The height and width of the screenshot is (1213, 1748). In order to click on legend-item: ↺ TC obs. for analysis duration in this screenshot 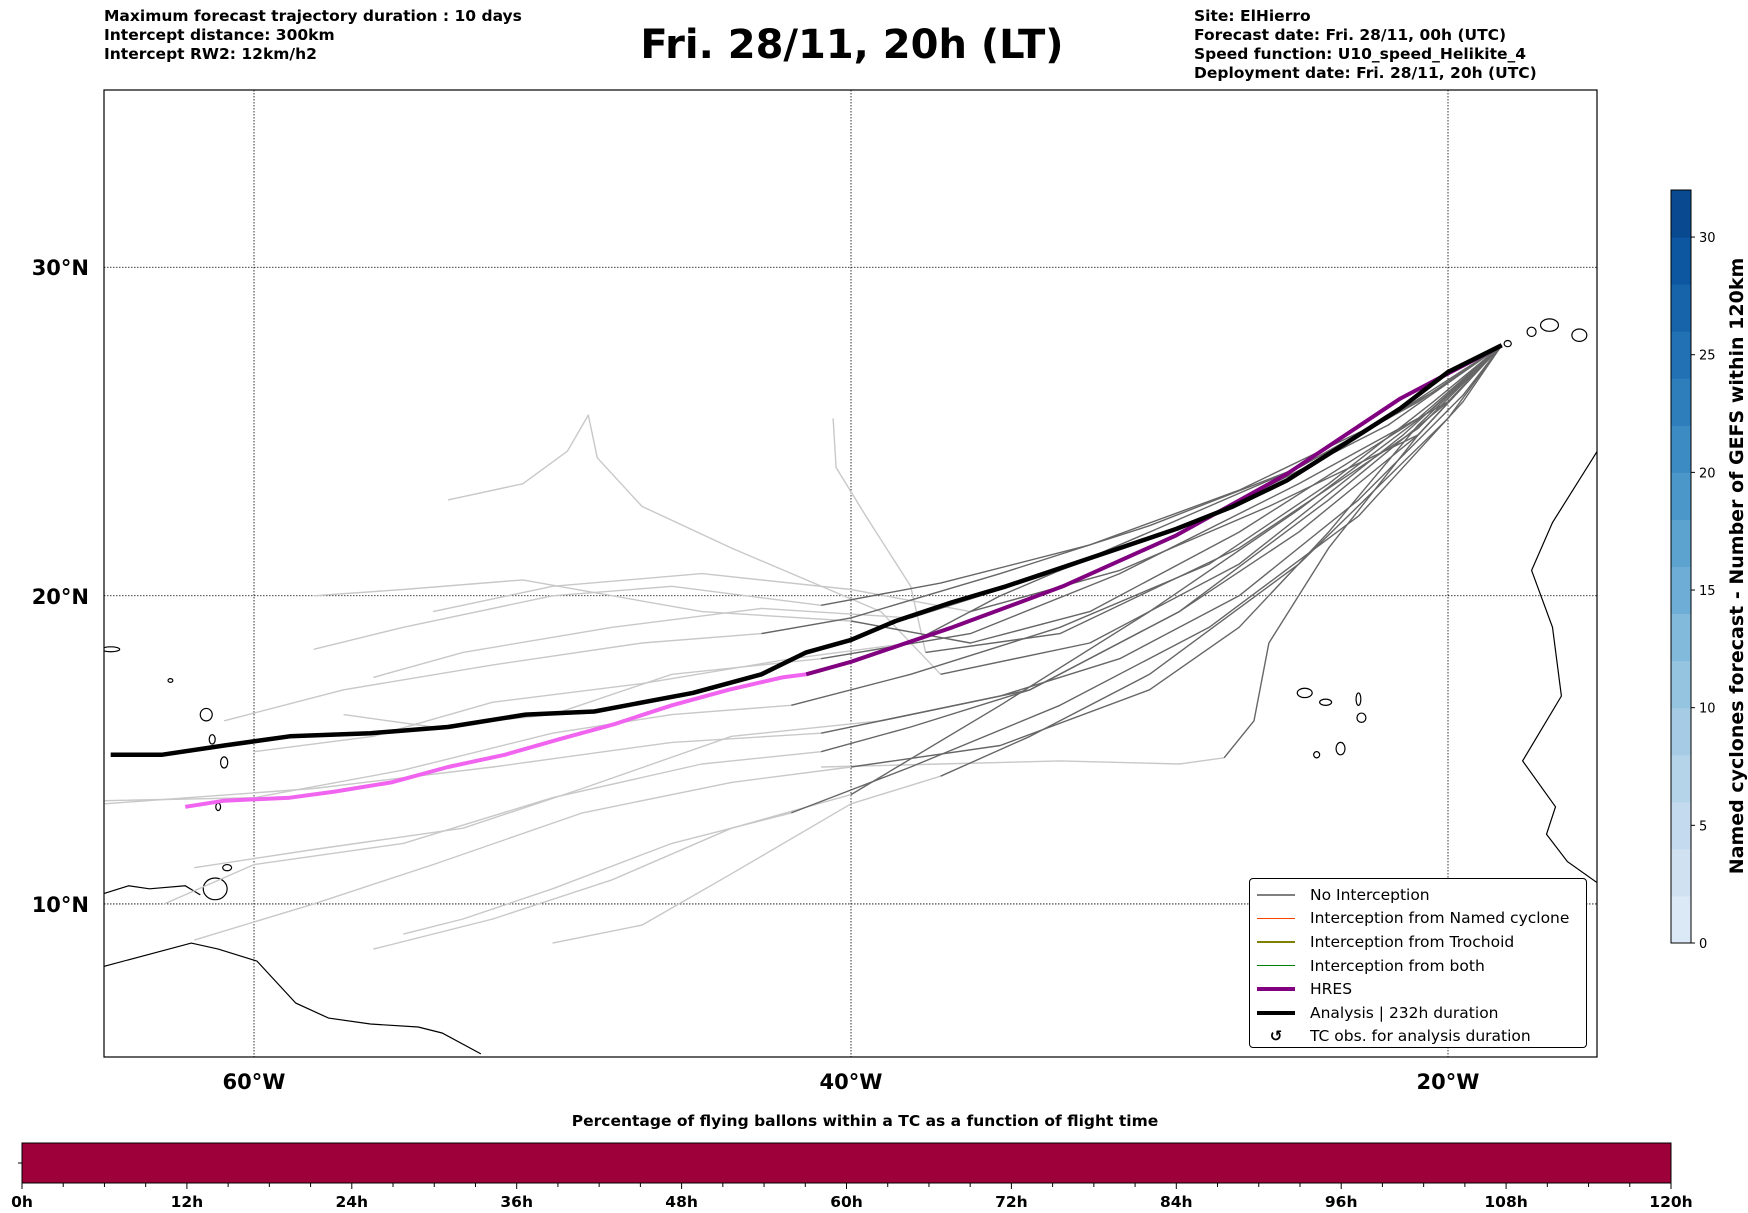, I will do `click(1418, 1037)`.